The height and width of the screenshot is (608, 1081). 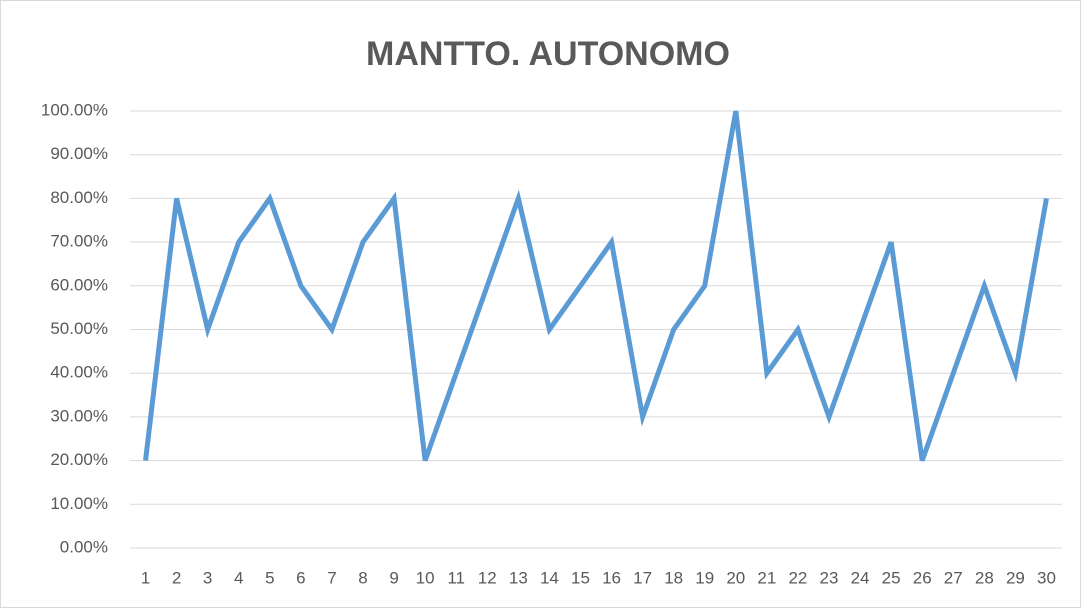 I want to click on y-tick-label: 100.00%, so click(x=74, y=109).